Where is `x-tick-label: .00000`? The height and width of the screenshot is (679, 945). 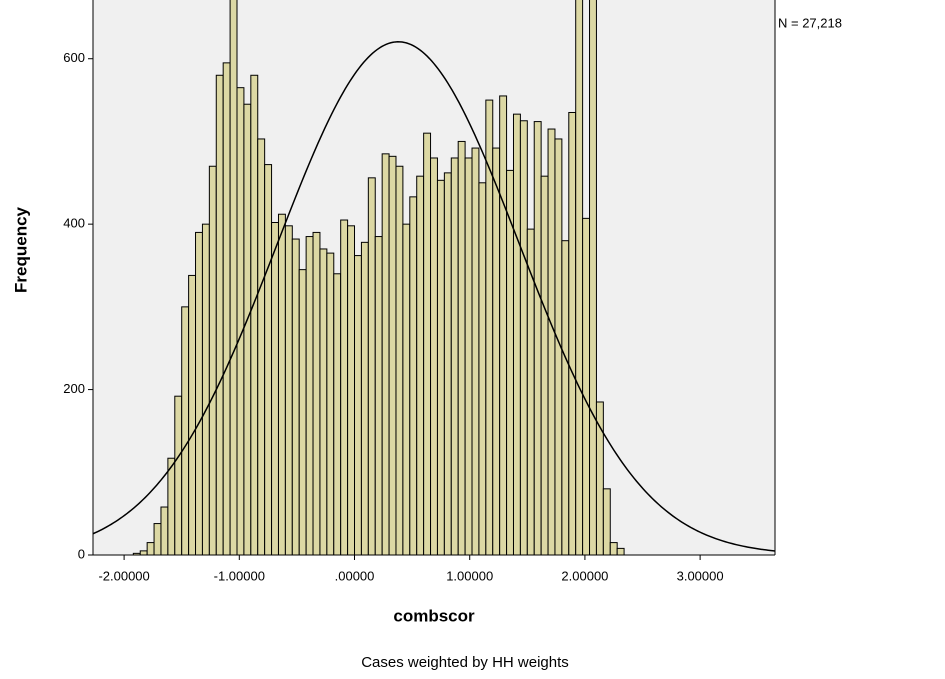
x-tick-label: .00000 is located at coordinates (355, 575).